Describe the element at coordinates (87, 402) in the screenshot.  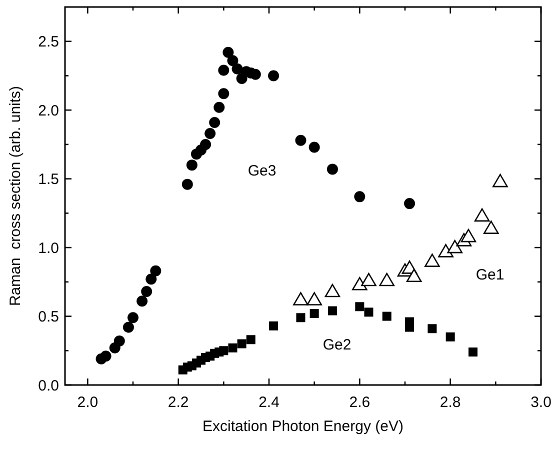
I see `x-tick-label: 2.0` at that location.